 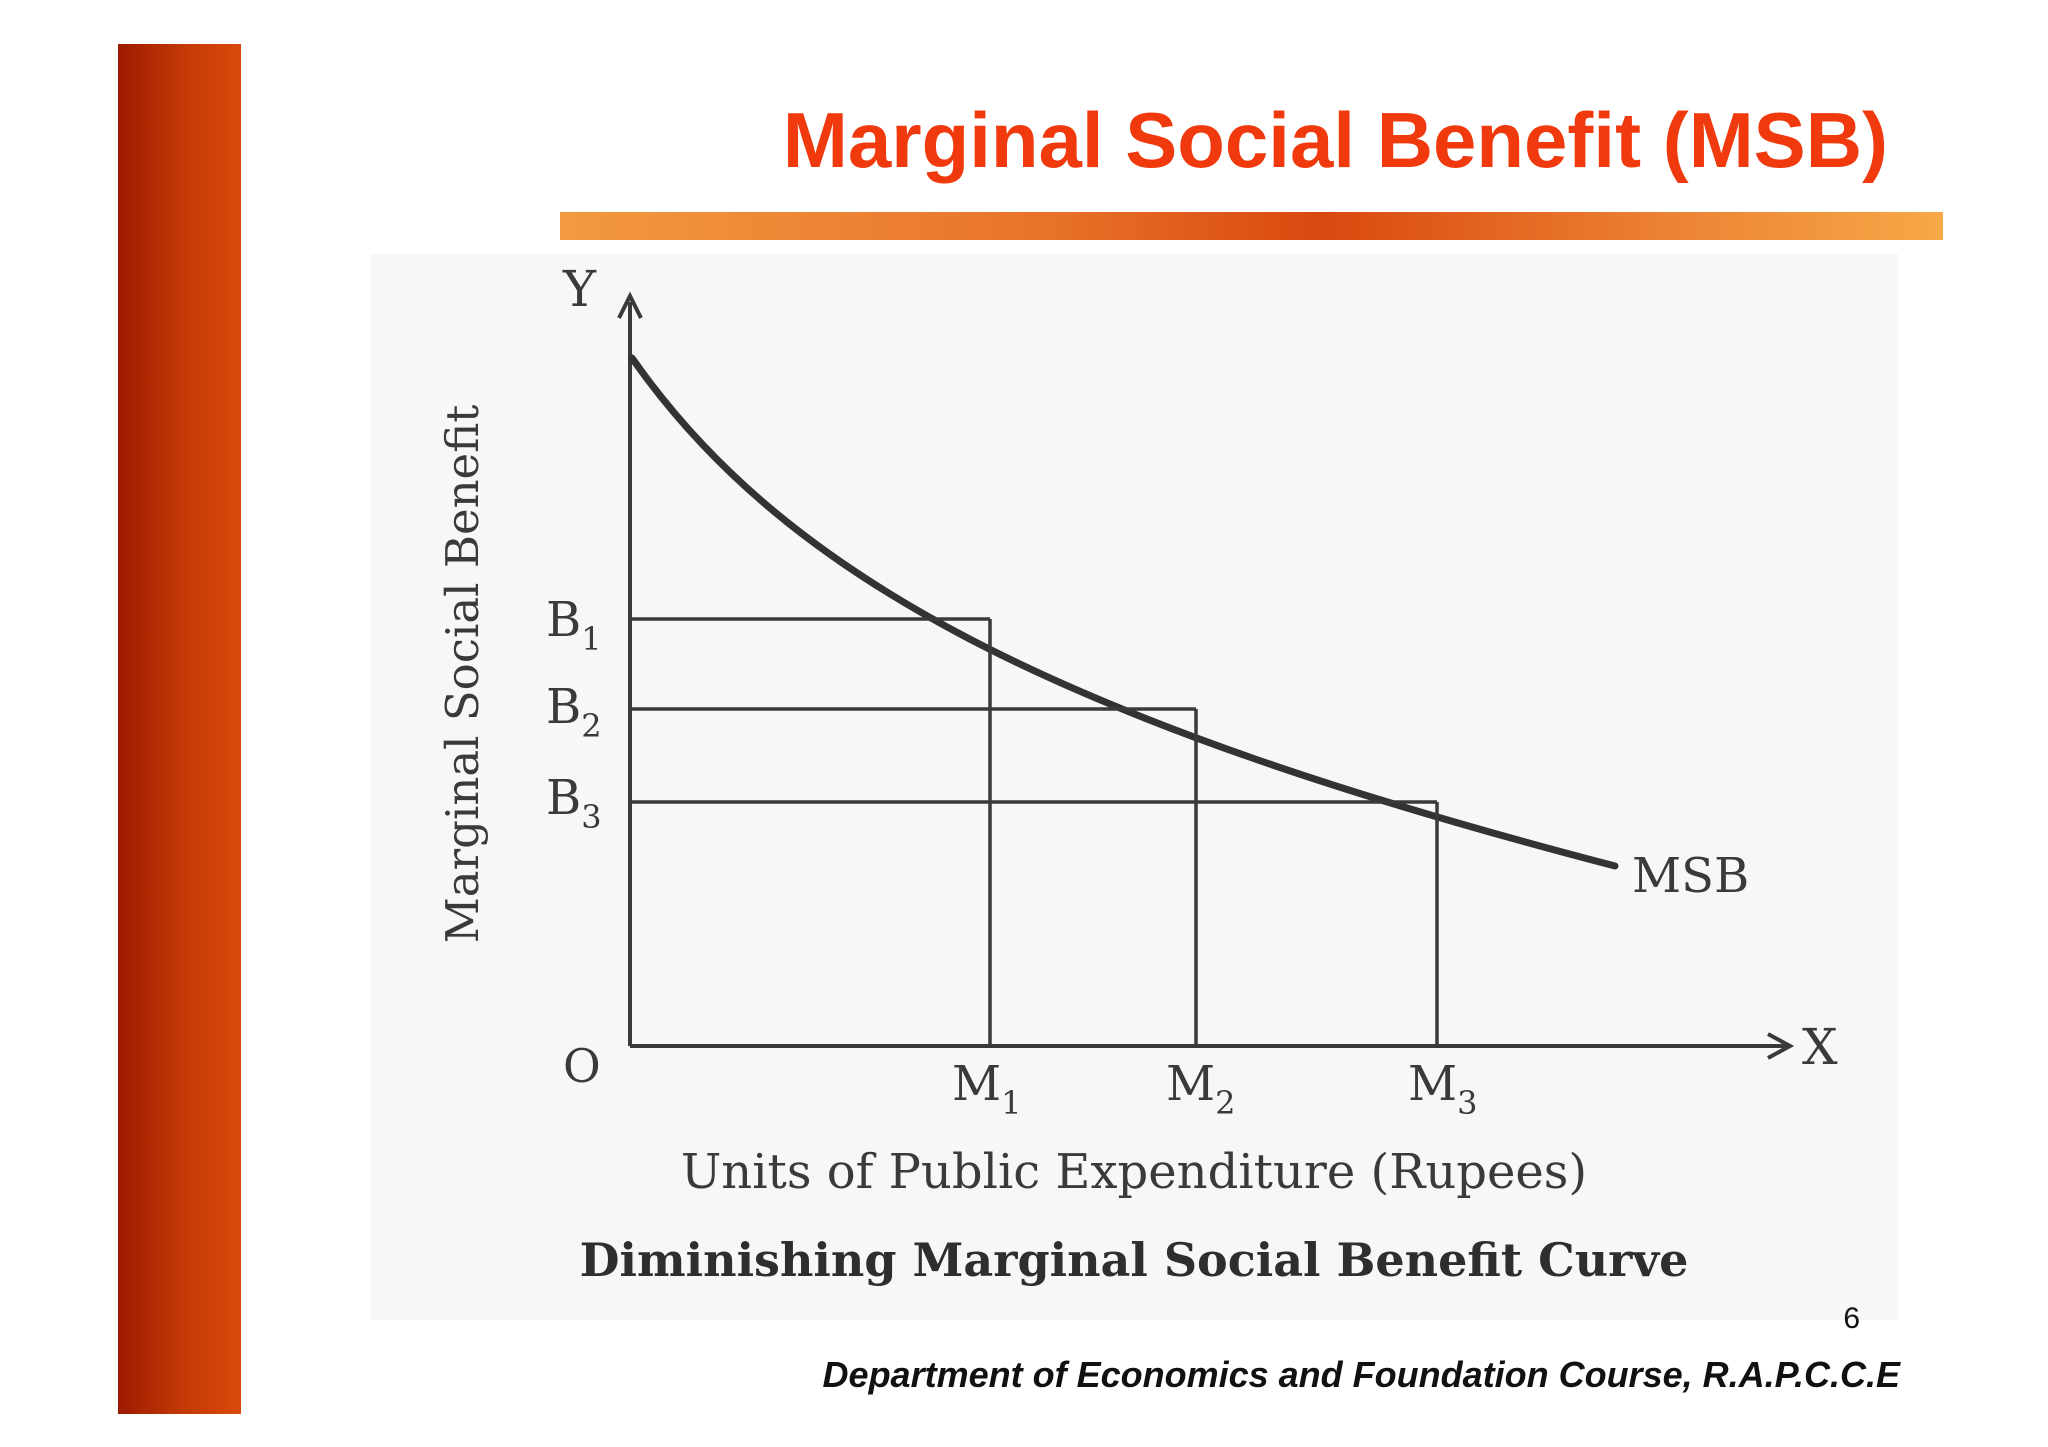 I want to click on sidebar-bar, so click(x=179, y=729).